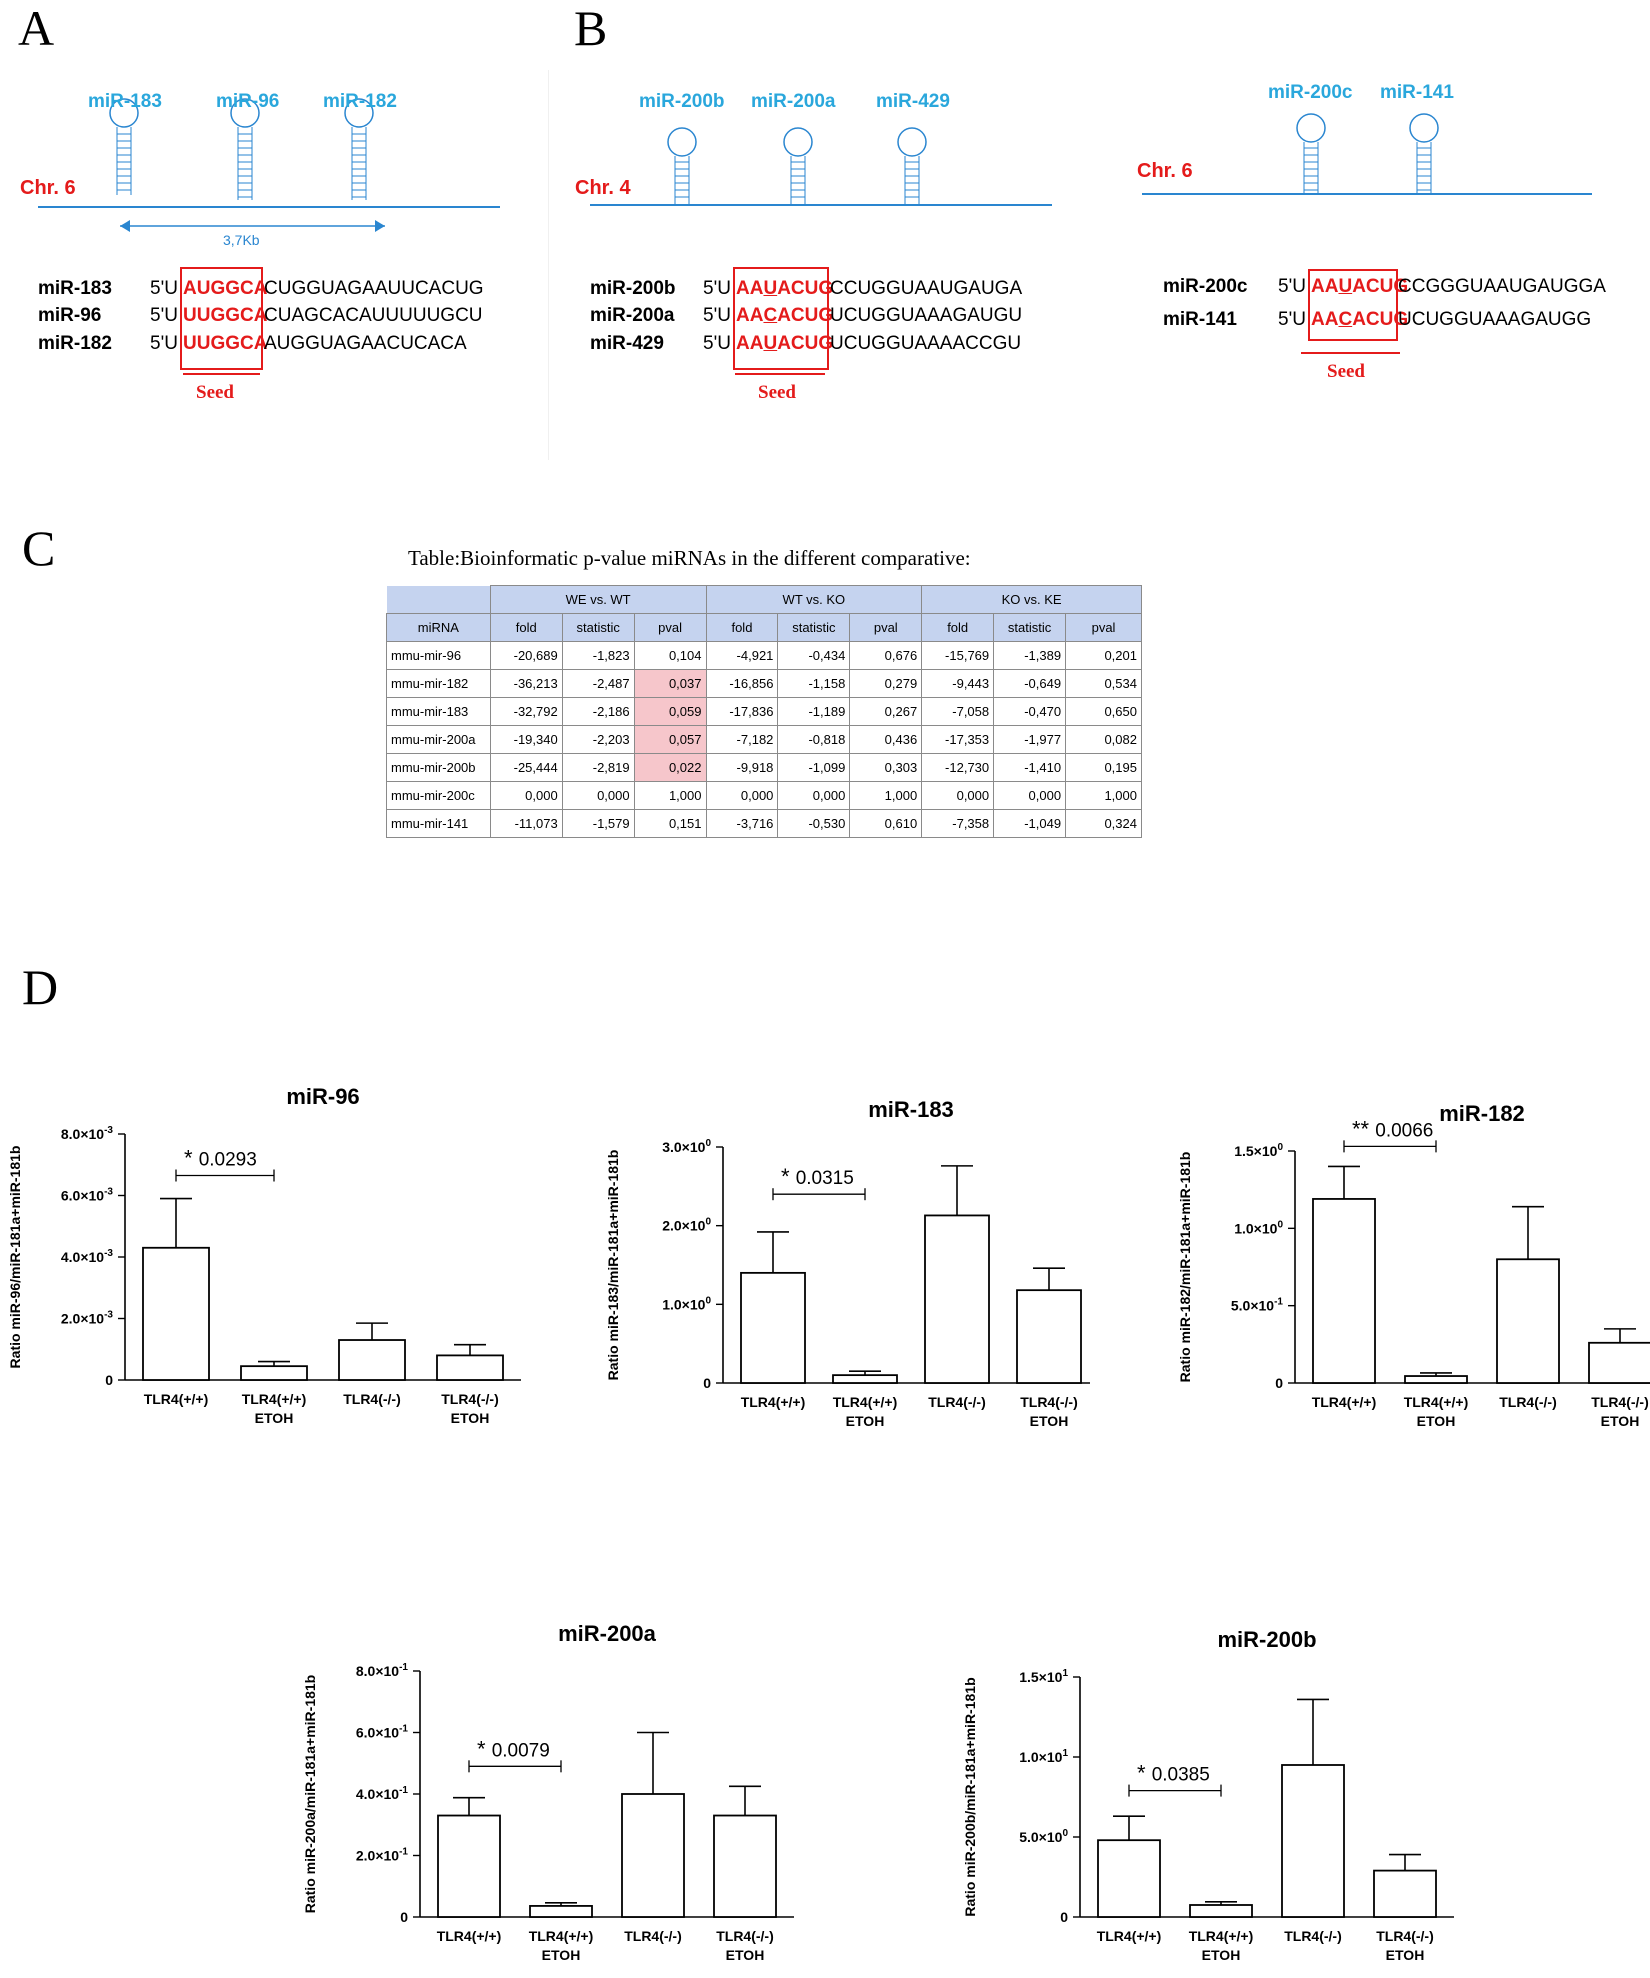 The image size is (1650, 1978). What do you see at coordinates (241, 149) in the screenshot?
I see `panel-a-cluster-diagram` at bounding box center [241, 149].